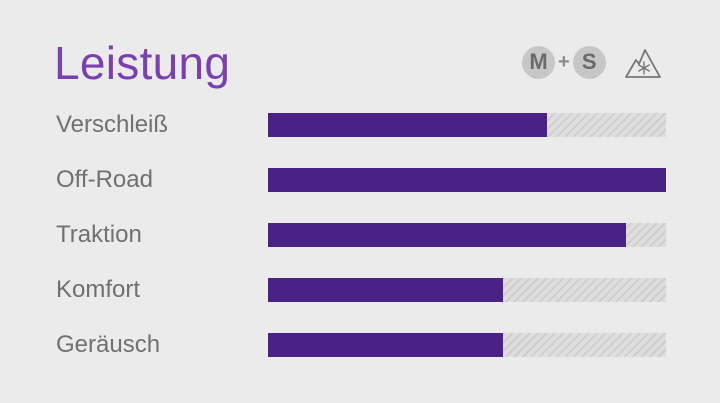 This screenshot has height=403, width=720. I want to click on rating-row: Traktion, so click(360, 235).